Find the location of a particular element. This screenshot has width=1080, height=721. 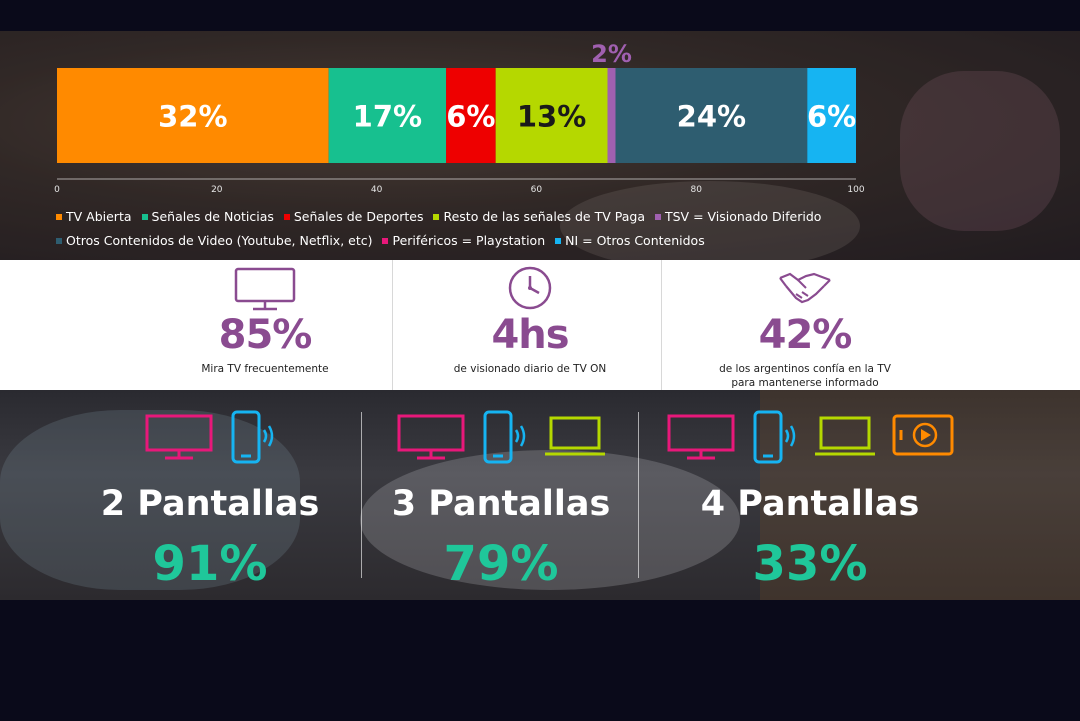

clock-icon is located at coordinates (530, 290).